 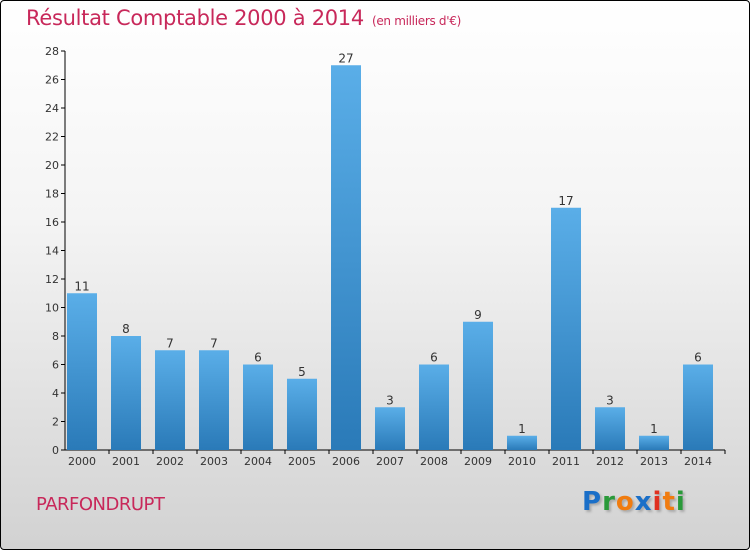 I want to click on city-name: PARFONDRUPT, so click(x=100, y=504).